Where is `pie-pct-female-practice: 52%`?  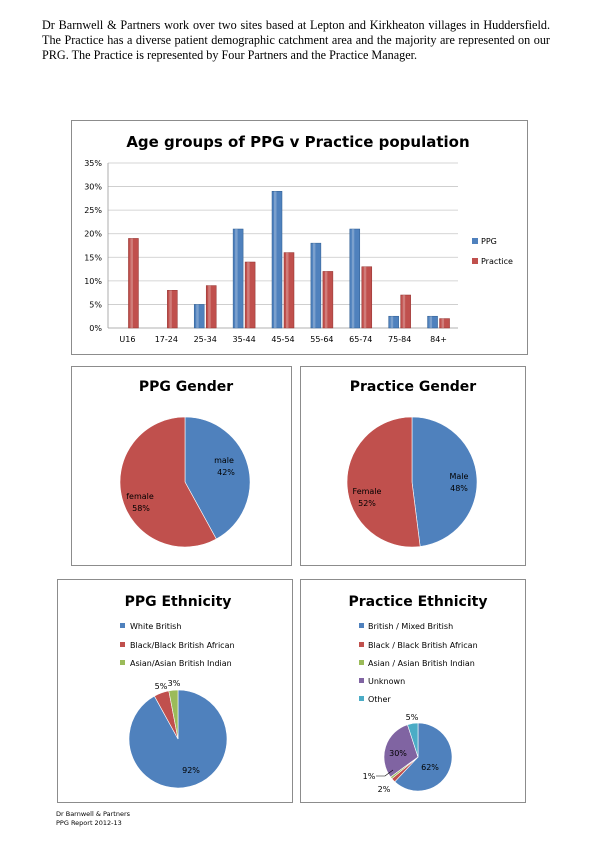 pie-pct-female-practice: 52% is located at coordinates (367, 503).